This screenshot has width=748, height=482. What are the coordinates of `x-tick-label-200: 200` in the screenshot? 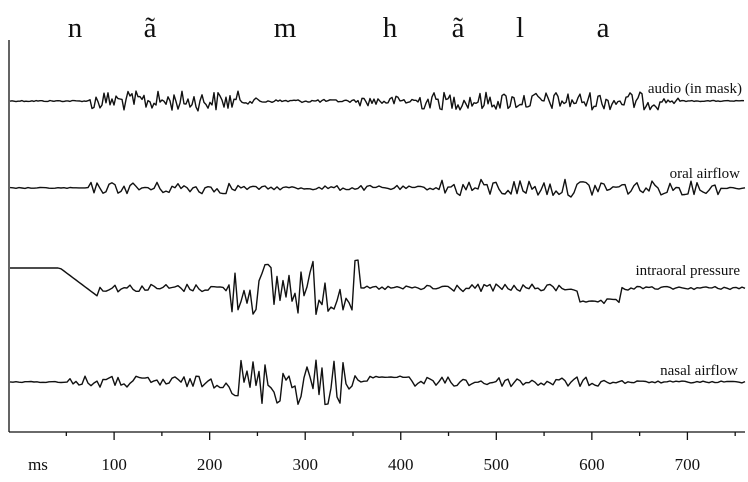 It's located at (210, 464).